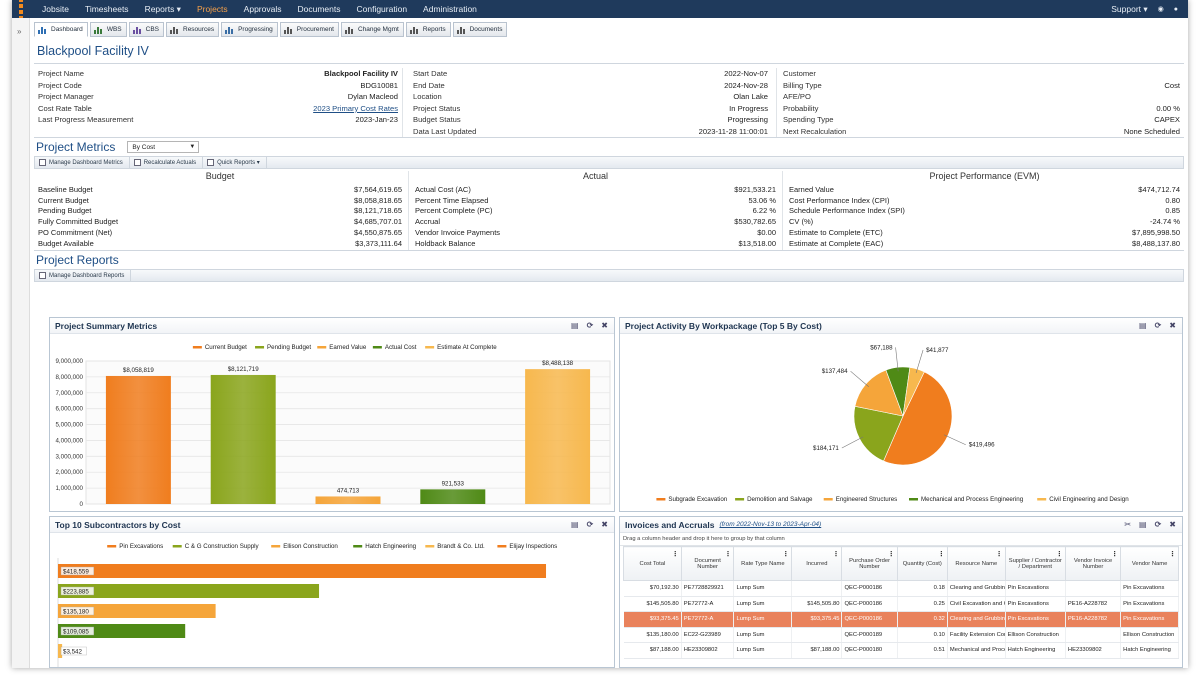 This screenshot has width=1200, height=675. Describe the element at coordinates (390, 546) in the screenshot. I see `subcontractors-legend-label: Hatch Engineering` at that location.